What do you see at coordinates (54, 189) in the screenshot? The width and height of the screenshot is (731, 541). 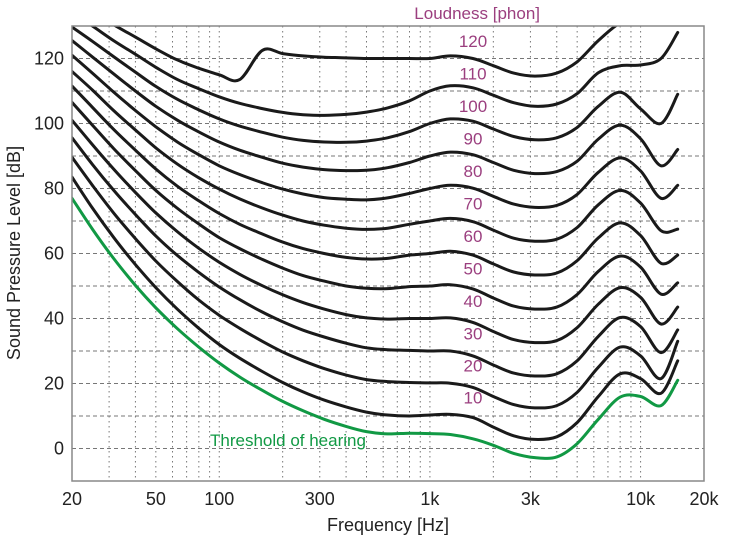 I see `y-tick-label: 80` at bounding box center [54, 189].